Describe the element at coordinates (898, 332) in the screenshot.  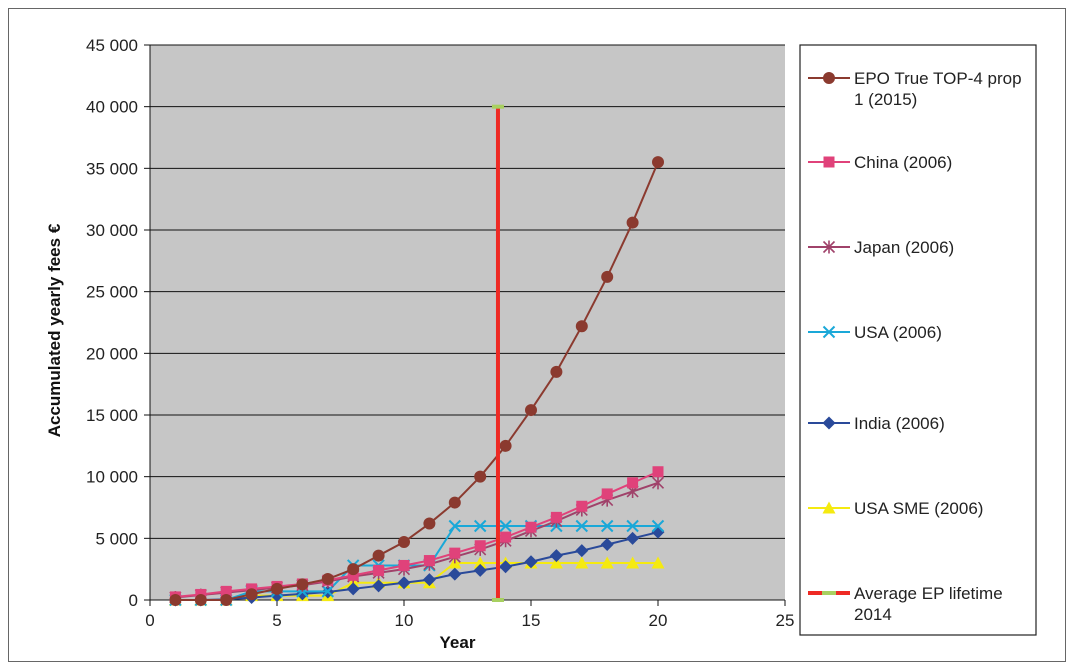
I see `legend-label-3: USA (2006)` at that location.